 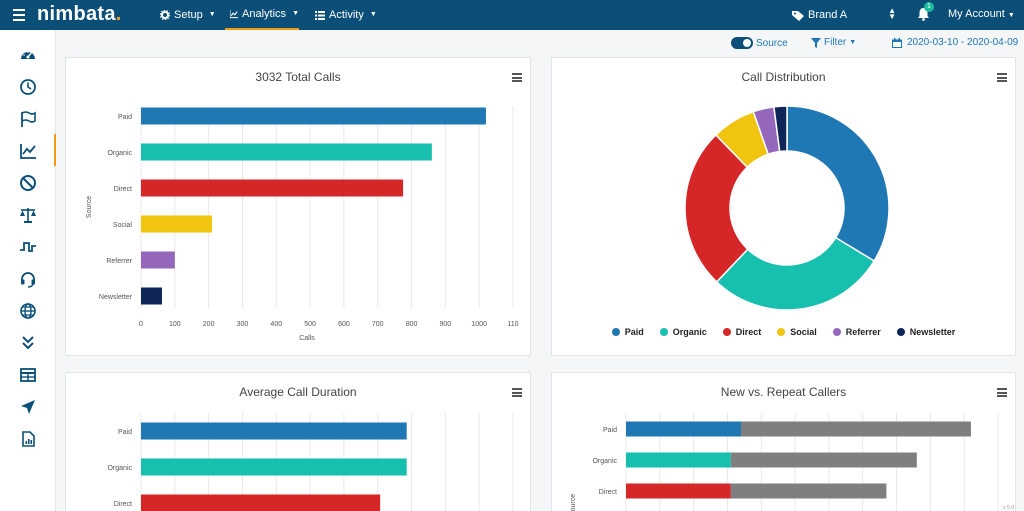 What do you see at coordinates (175, 324) in the screenshot?
I see `x-tick-label: 100` at bounding box center [175, 324].